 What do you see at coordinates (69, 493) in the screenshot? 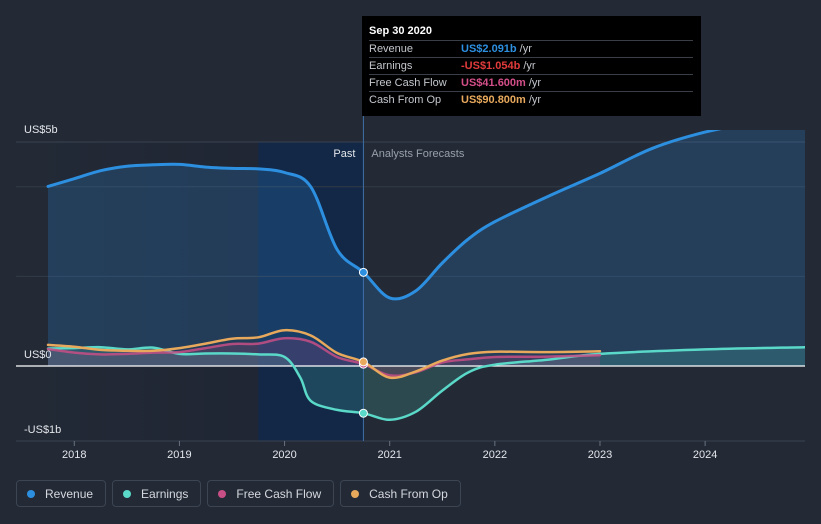
I see `legend-label: Revenue` at bounding box center [69, 493].